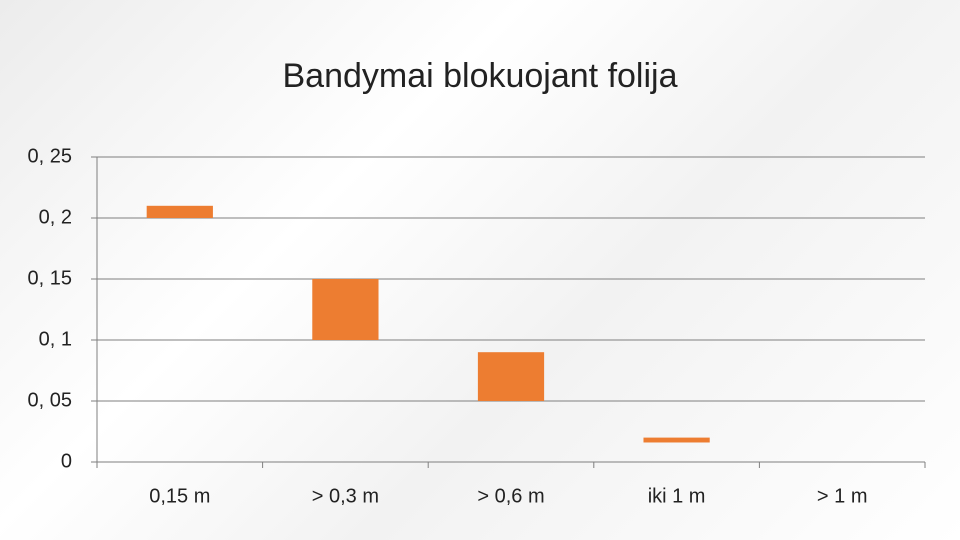  I want to click on x-tick-label: iki 1 m, so click(677, 496).